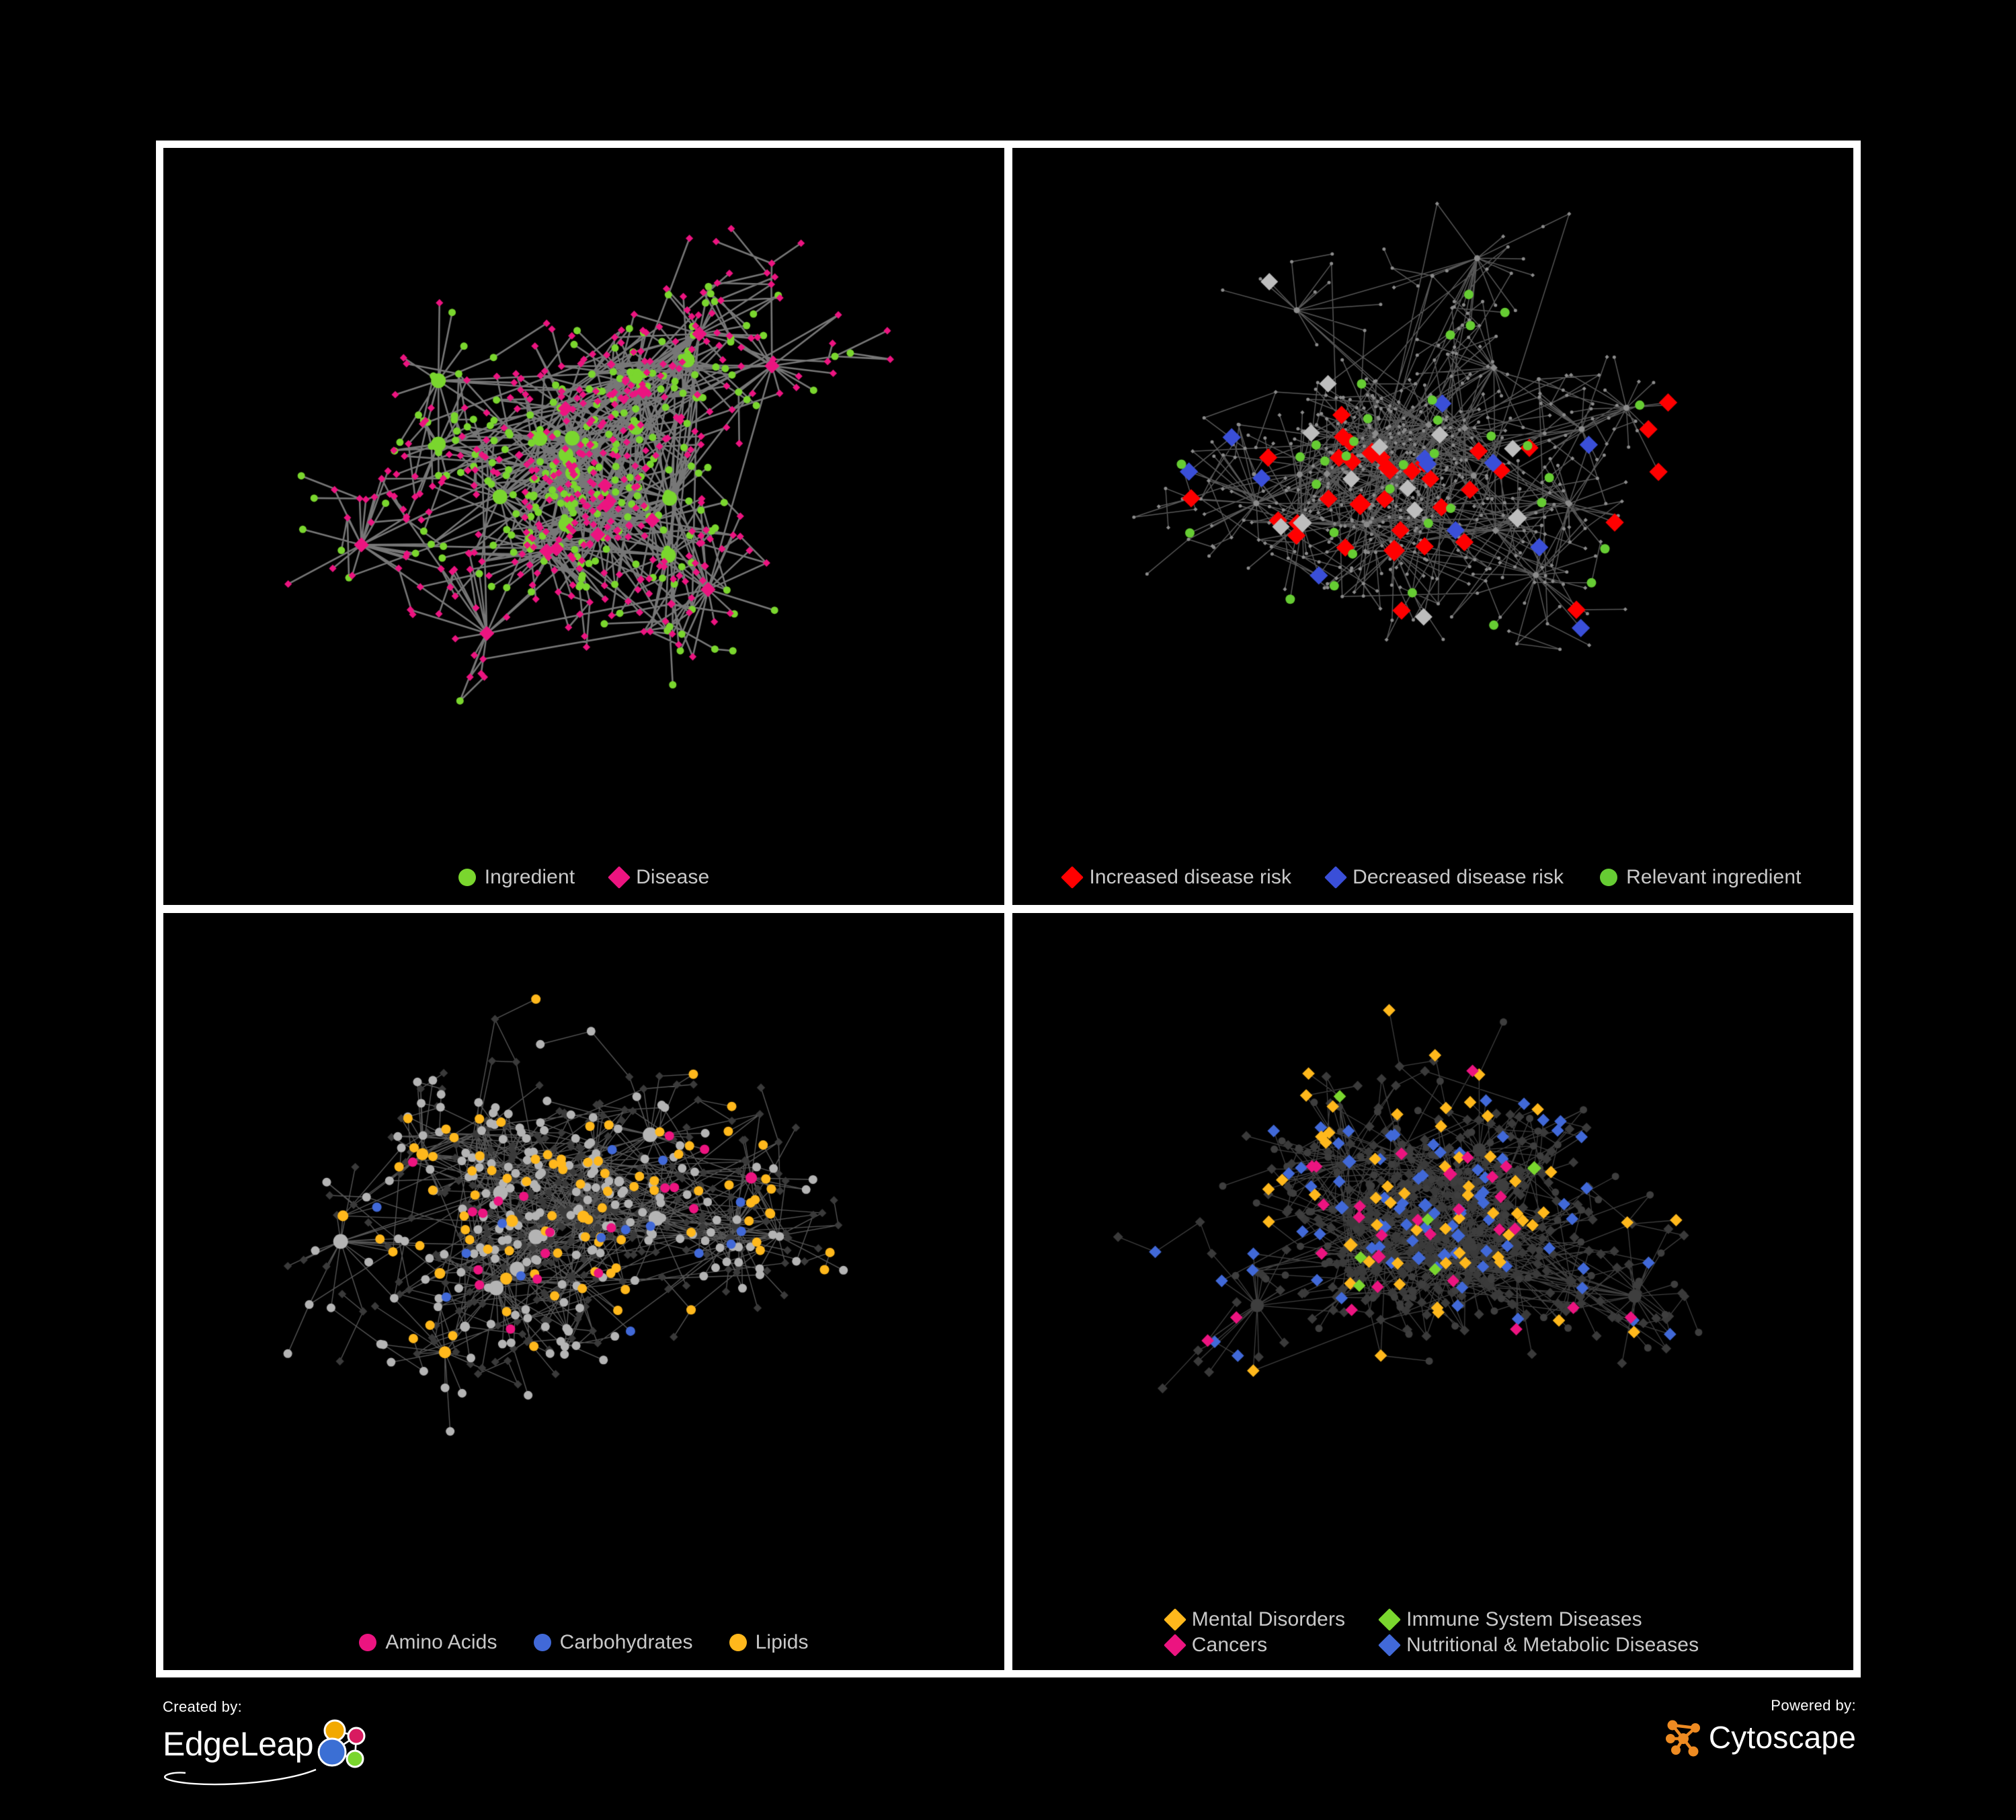 Image resolution: width=2016 pixels, height=1820 pixels. I want to click on lipids-circle-icon, so click(738, 1642).